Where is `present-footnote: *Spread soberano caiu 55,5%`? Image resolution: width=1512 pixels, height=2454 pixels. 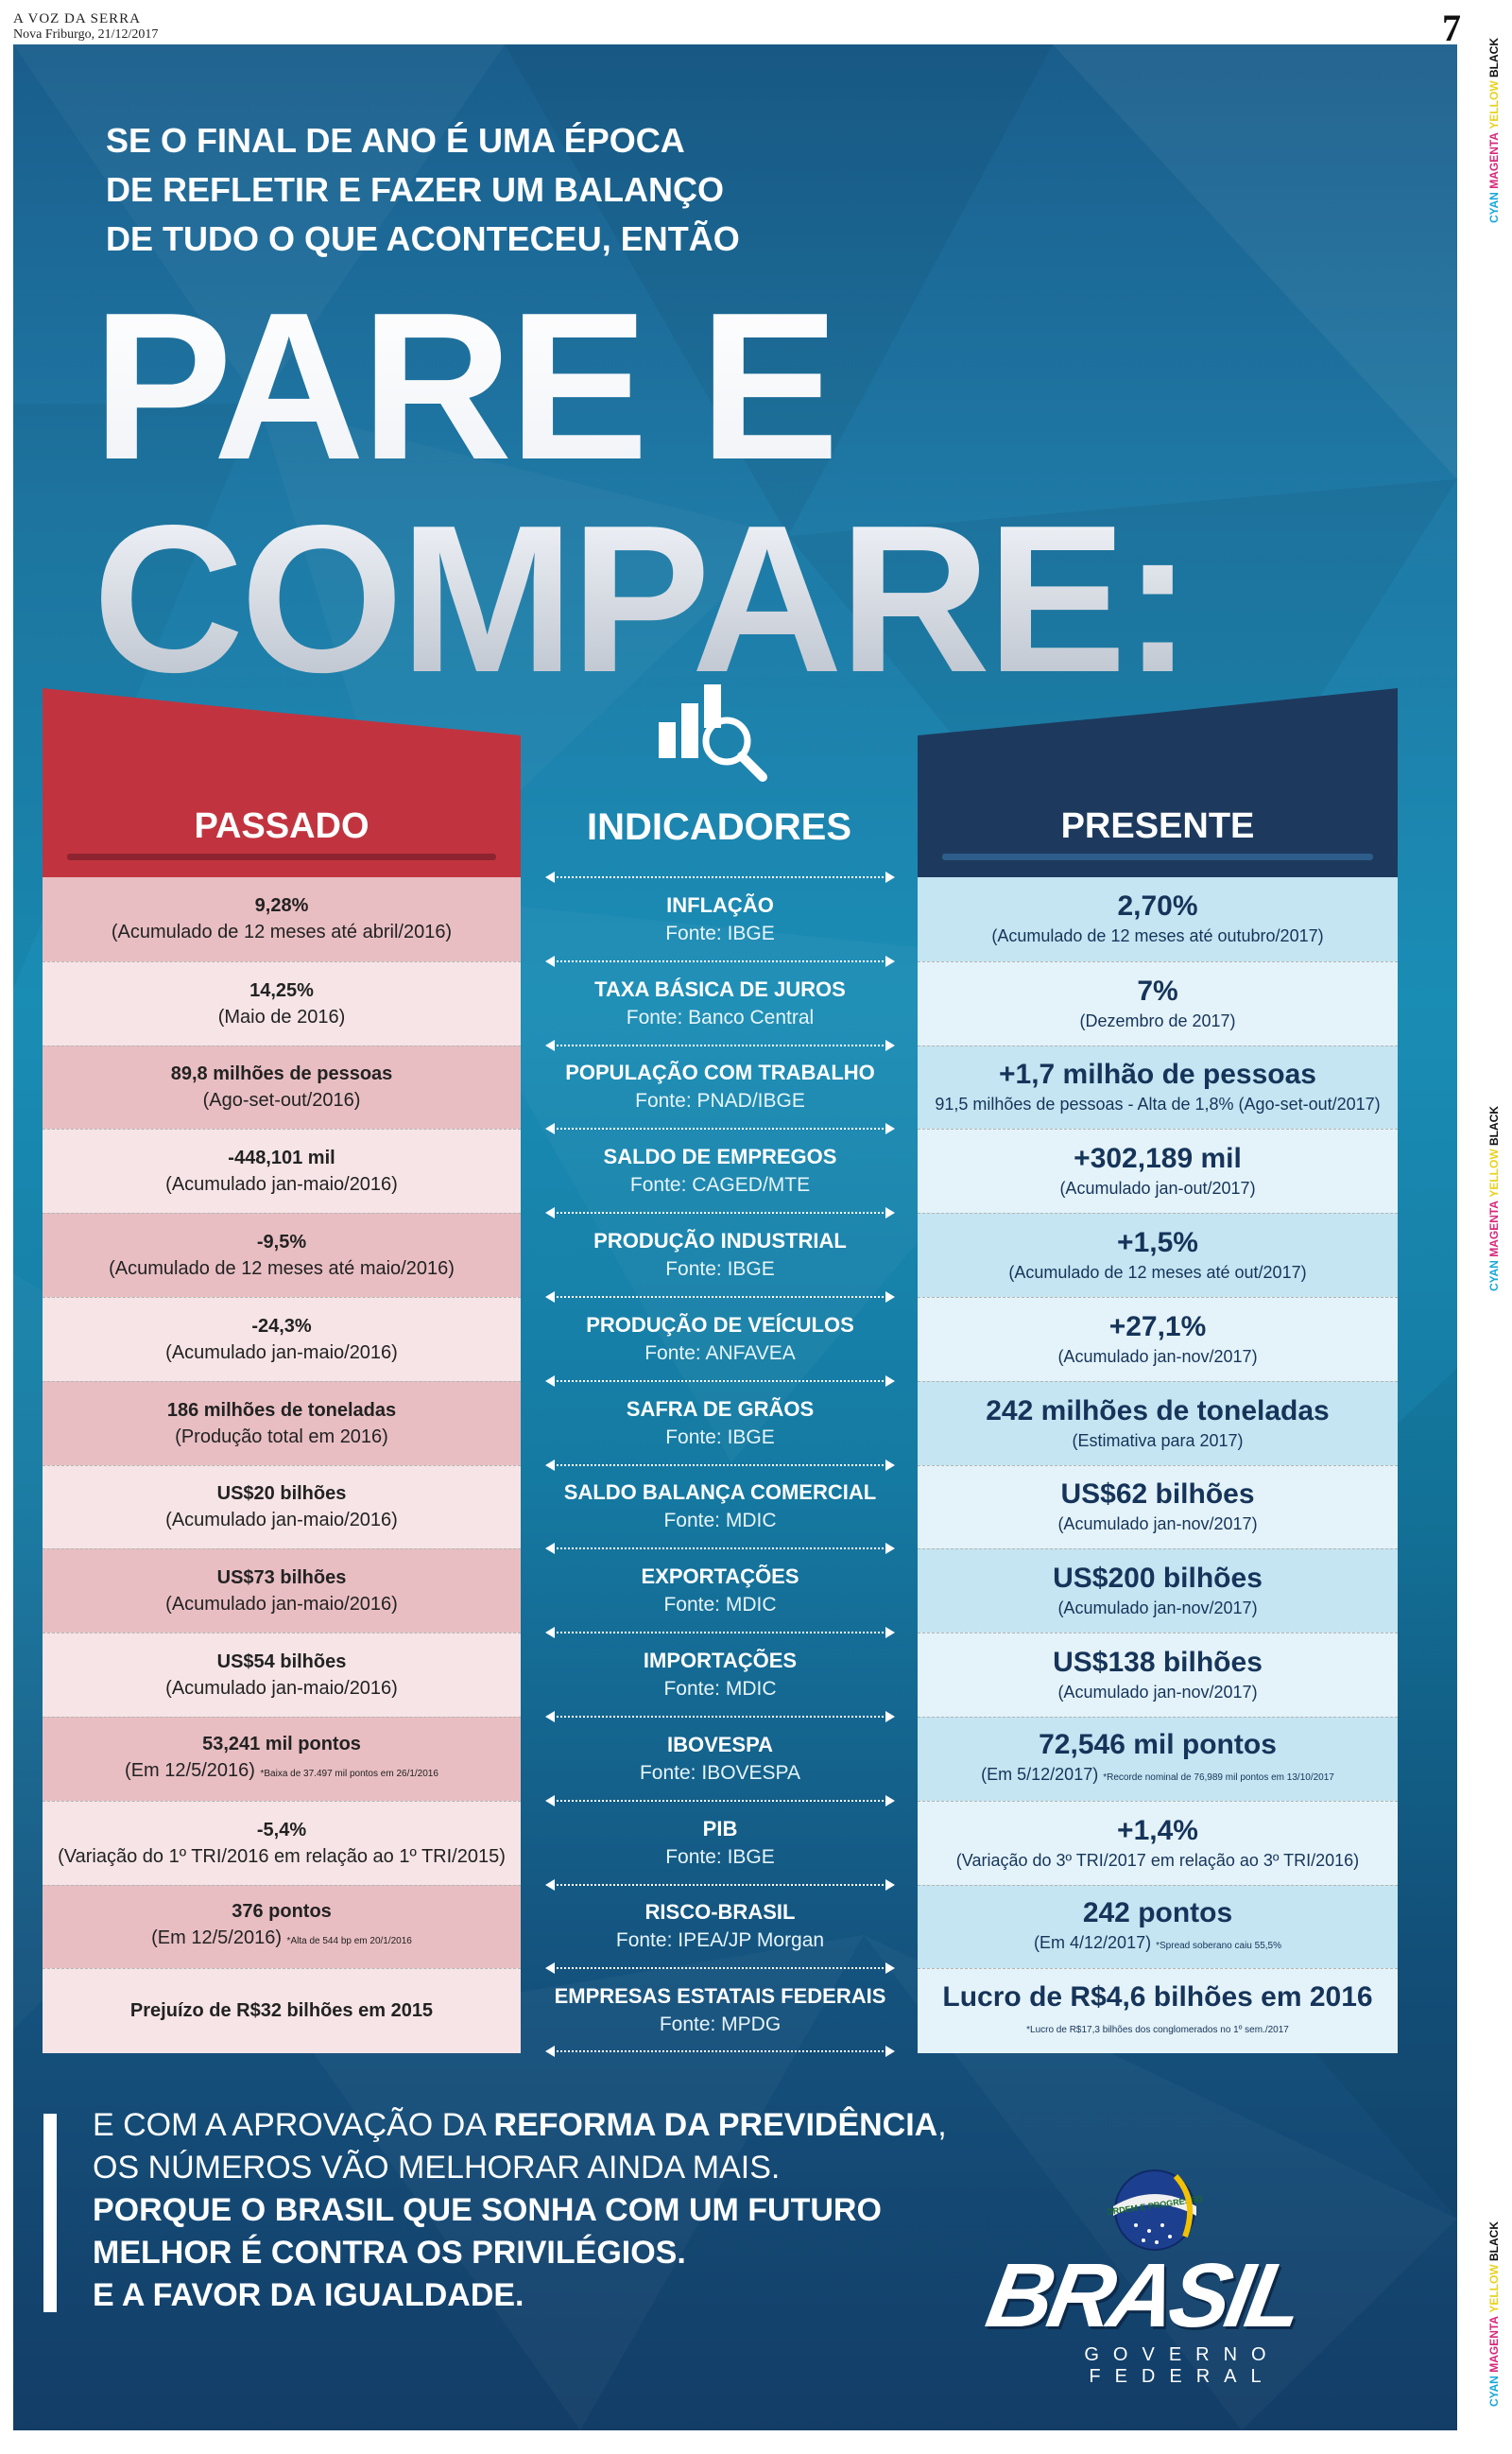 present-footnote: *Spread soberano caiu 55,5% is located at coordinates (1218, 1946).